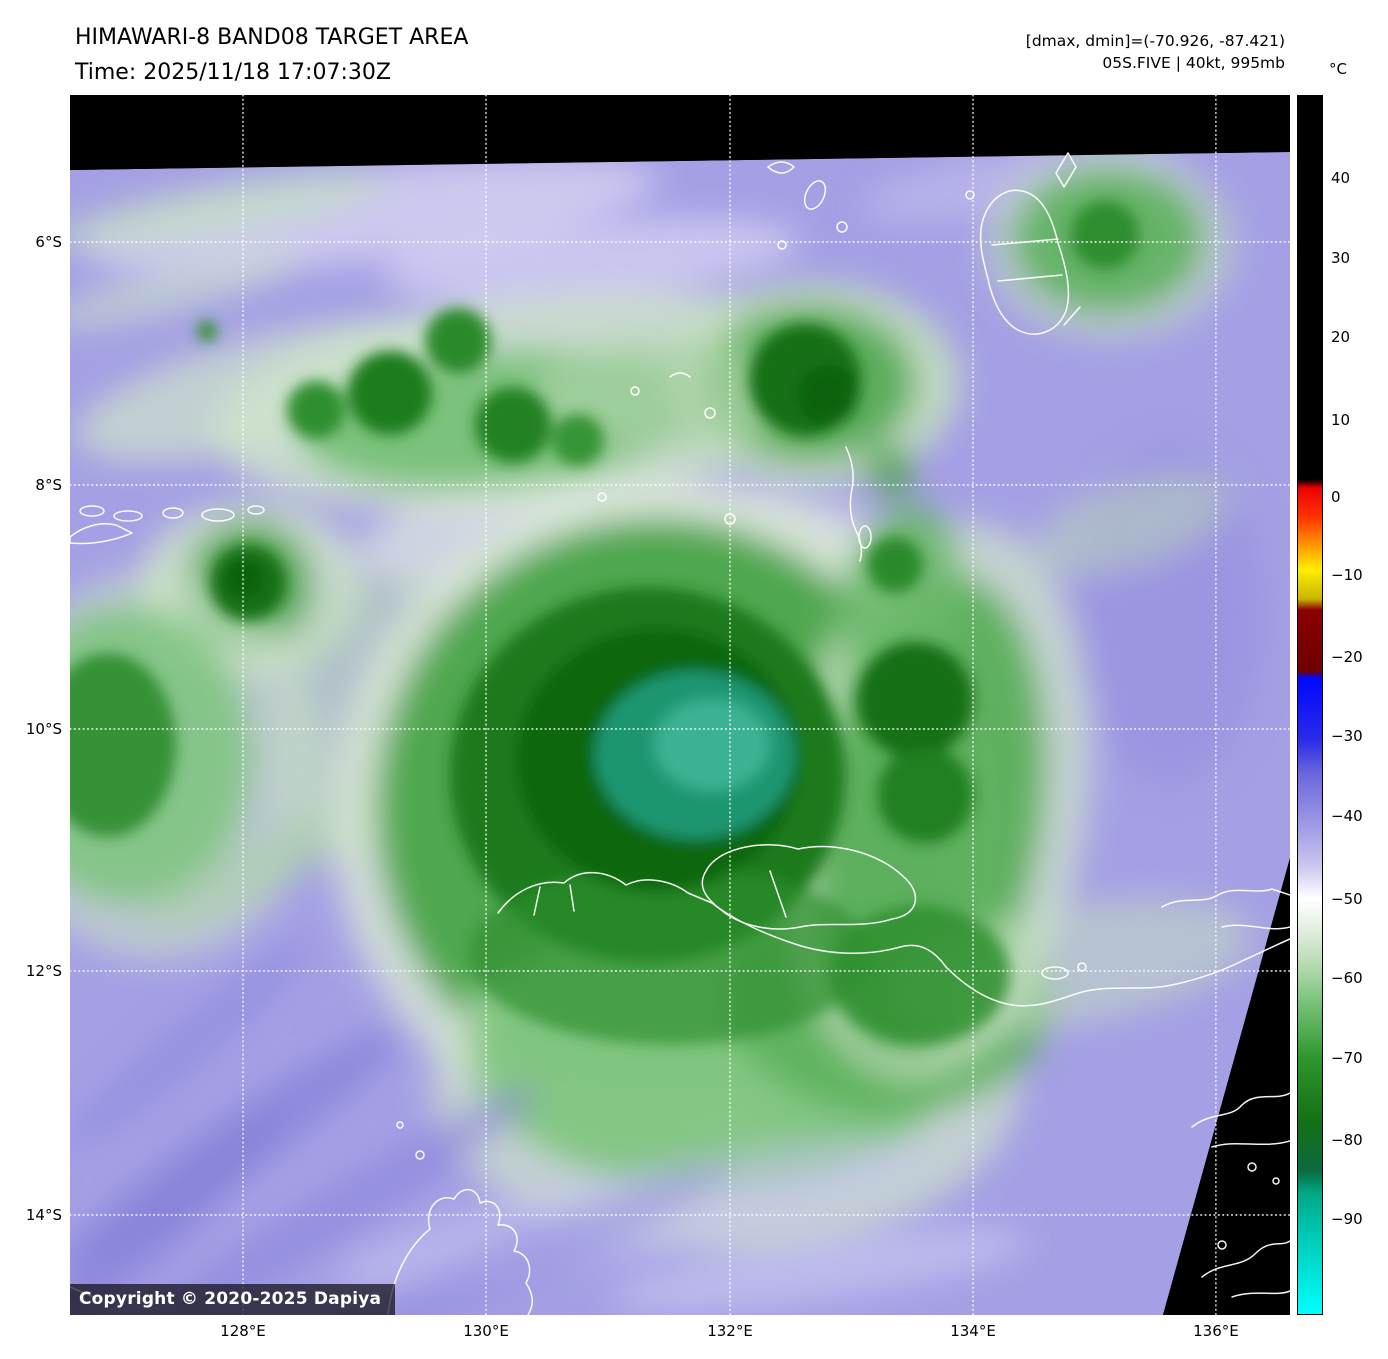 Image resolution: width=1388 pixels, height=1359 pixels. I want to click on colorbar-tick-label: −60, so click(1347, 978).